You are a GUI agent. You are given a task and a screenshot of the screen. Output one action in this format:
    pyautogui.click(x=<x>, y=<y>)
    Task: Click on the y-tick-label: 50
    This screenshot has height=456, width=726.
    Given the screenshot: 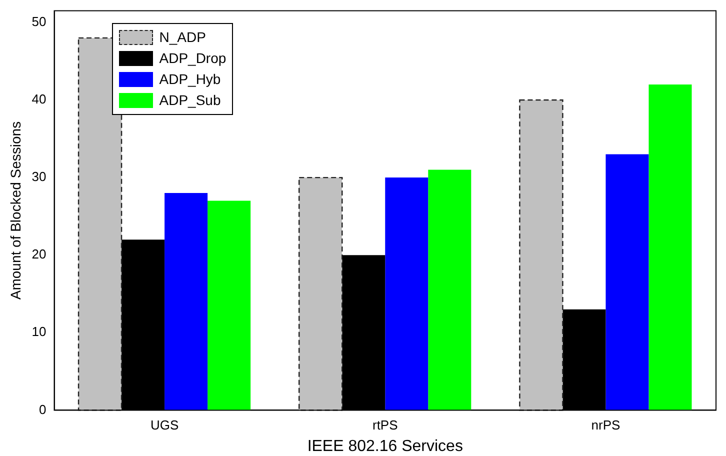 What is the action you would take?
    pyautogui.click(x=39, y=22)
    